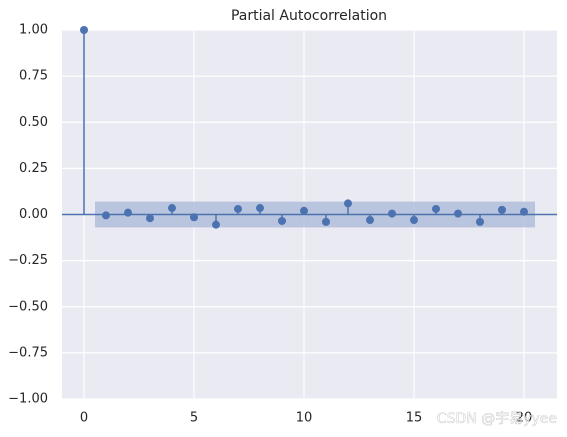 Image resolution: width=567 pixels, height=437 pixels. I want to click on x-tick-label: 20, so click(524, 418).